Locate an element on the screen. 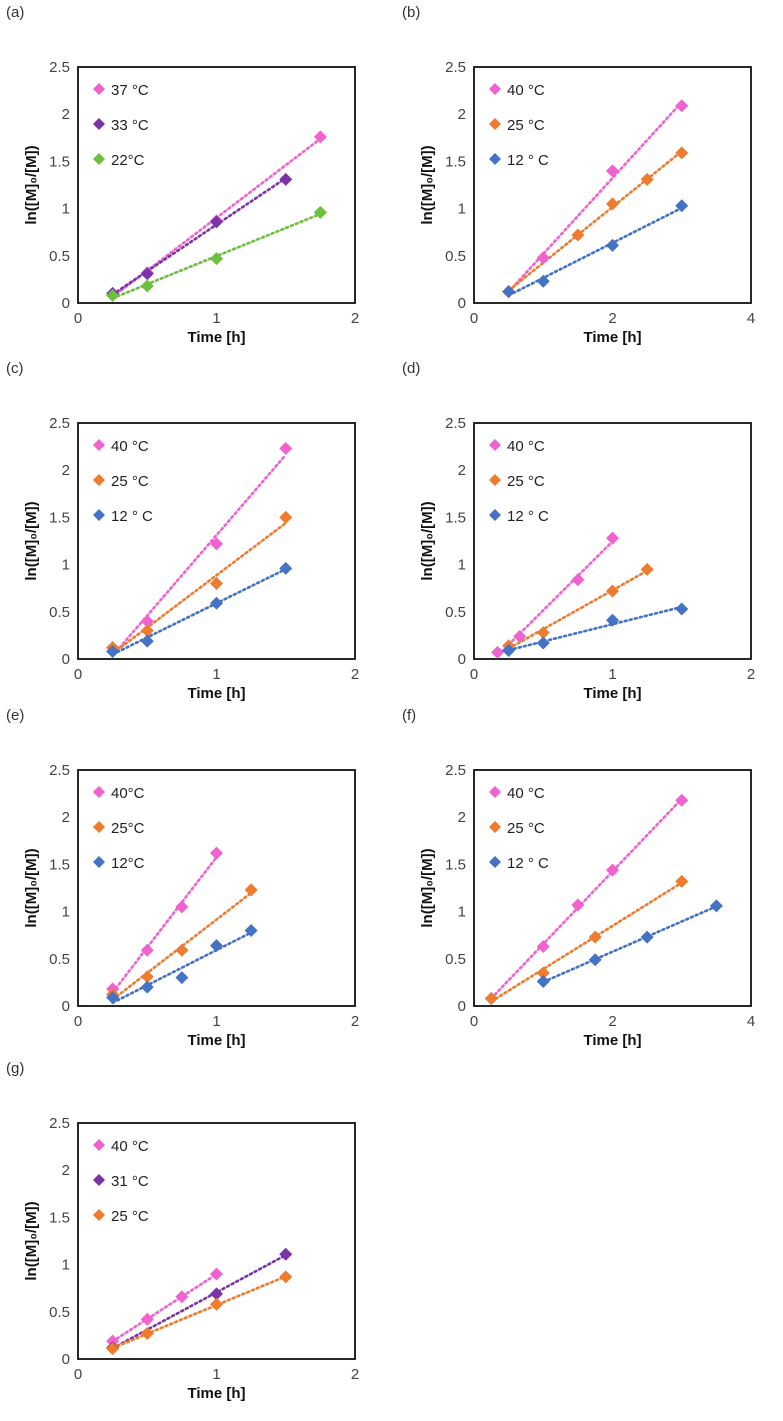 This screenshot has width=783, height=1421. legend-label: 40°C is located at coordinates (128, 793).